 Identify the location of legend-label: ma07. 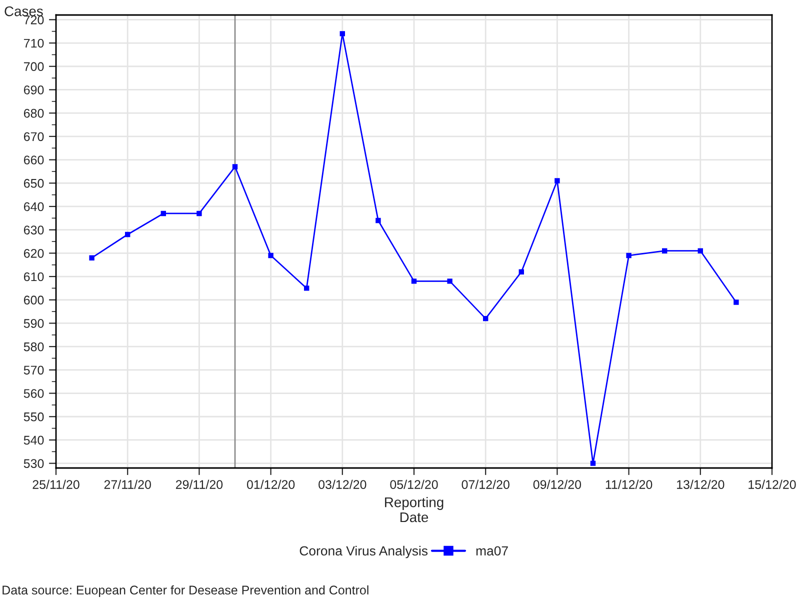
(492, 551).